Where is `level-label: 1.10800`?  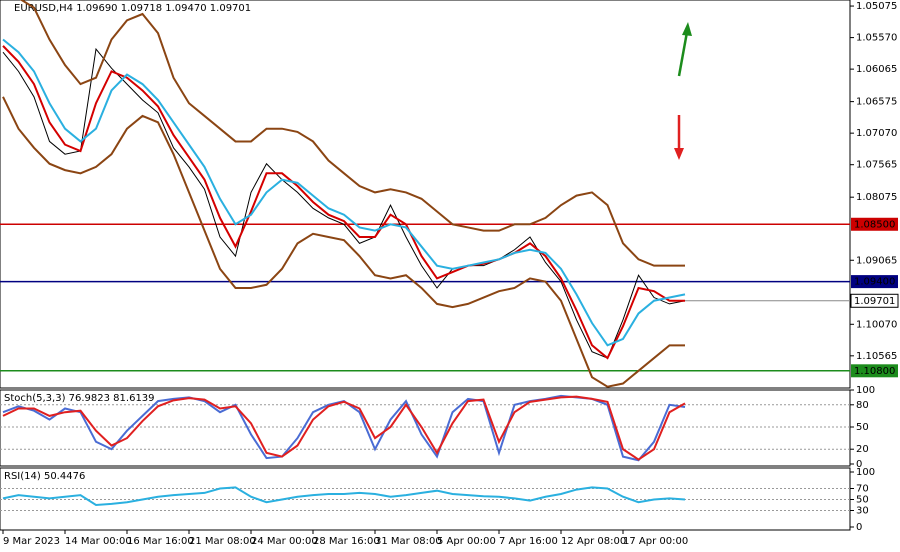 level-label: 1.10800 is located at coordinates (874, 371).